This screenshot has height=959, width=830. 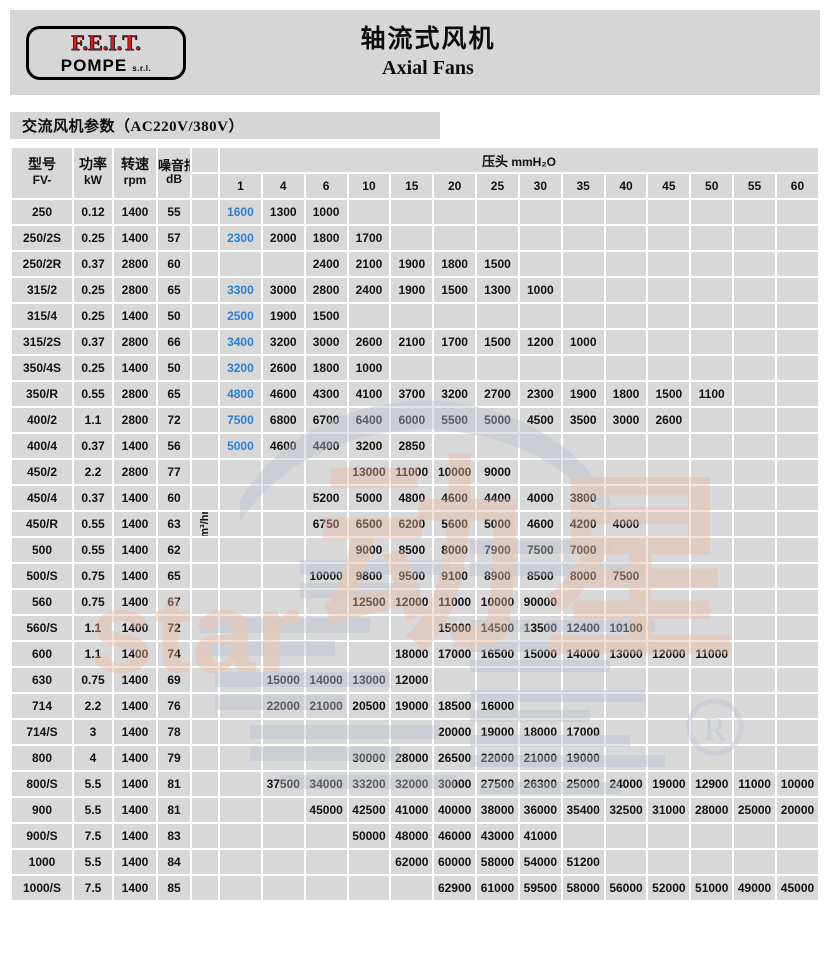 I want to click on cell-pressure-value: 19000, so click(x=669, y=784).